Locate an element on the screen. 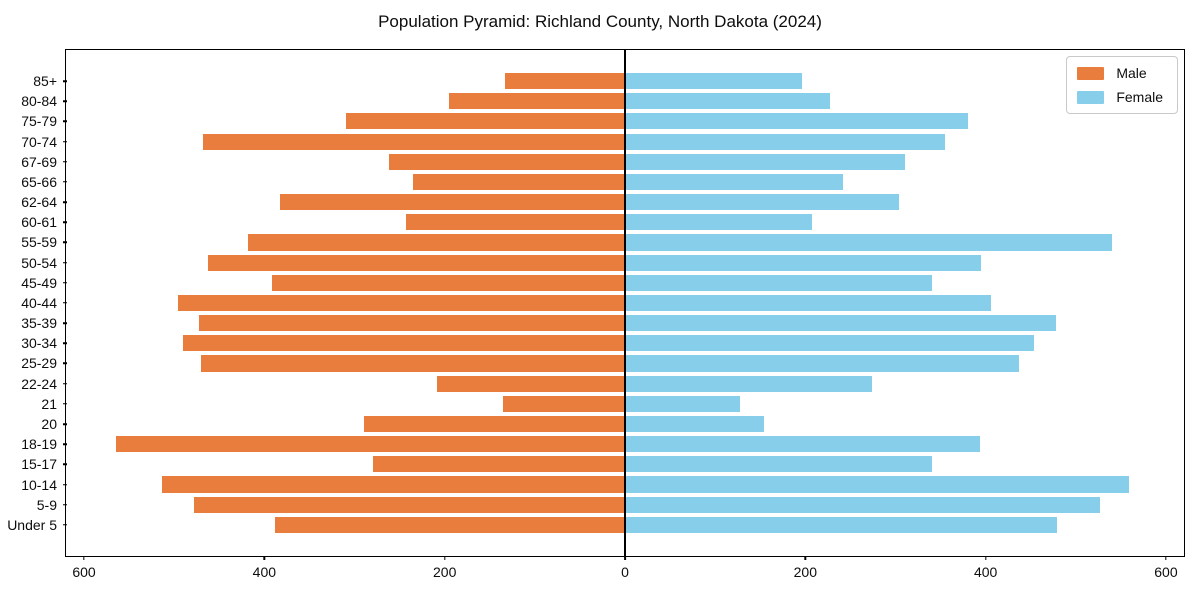  y-axis-label-5-9: 5-9 is located at coordinates (36, 505).